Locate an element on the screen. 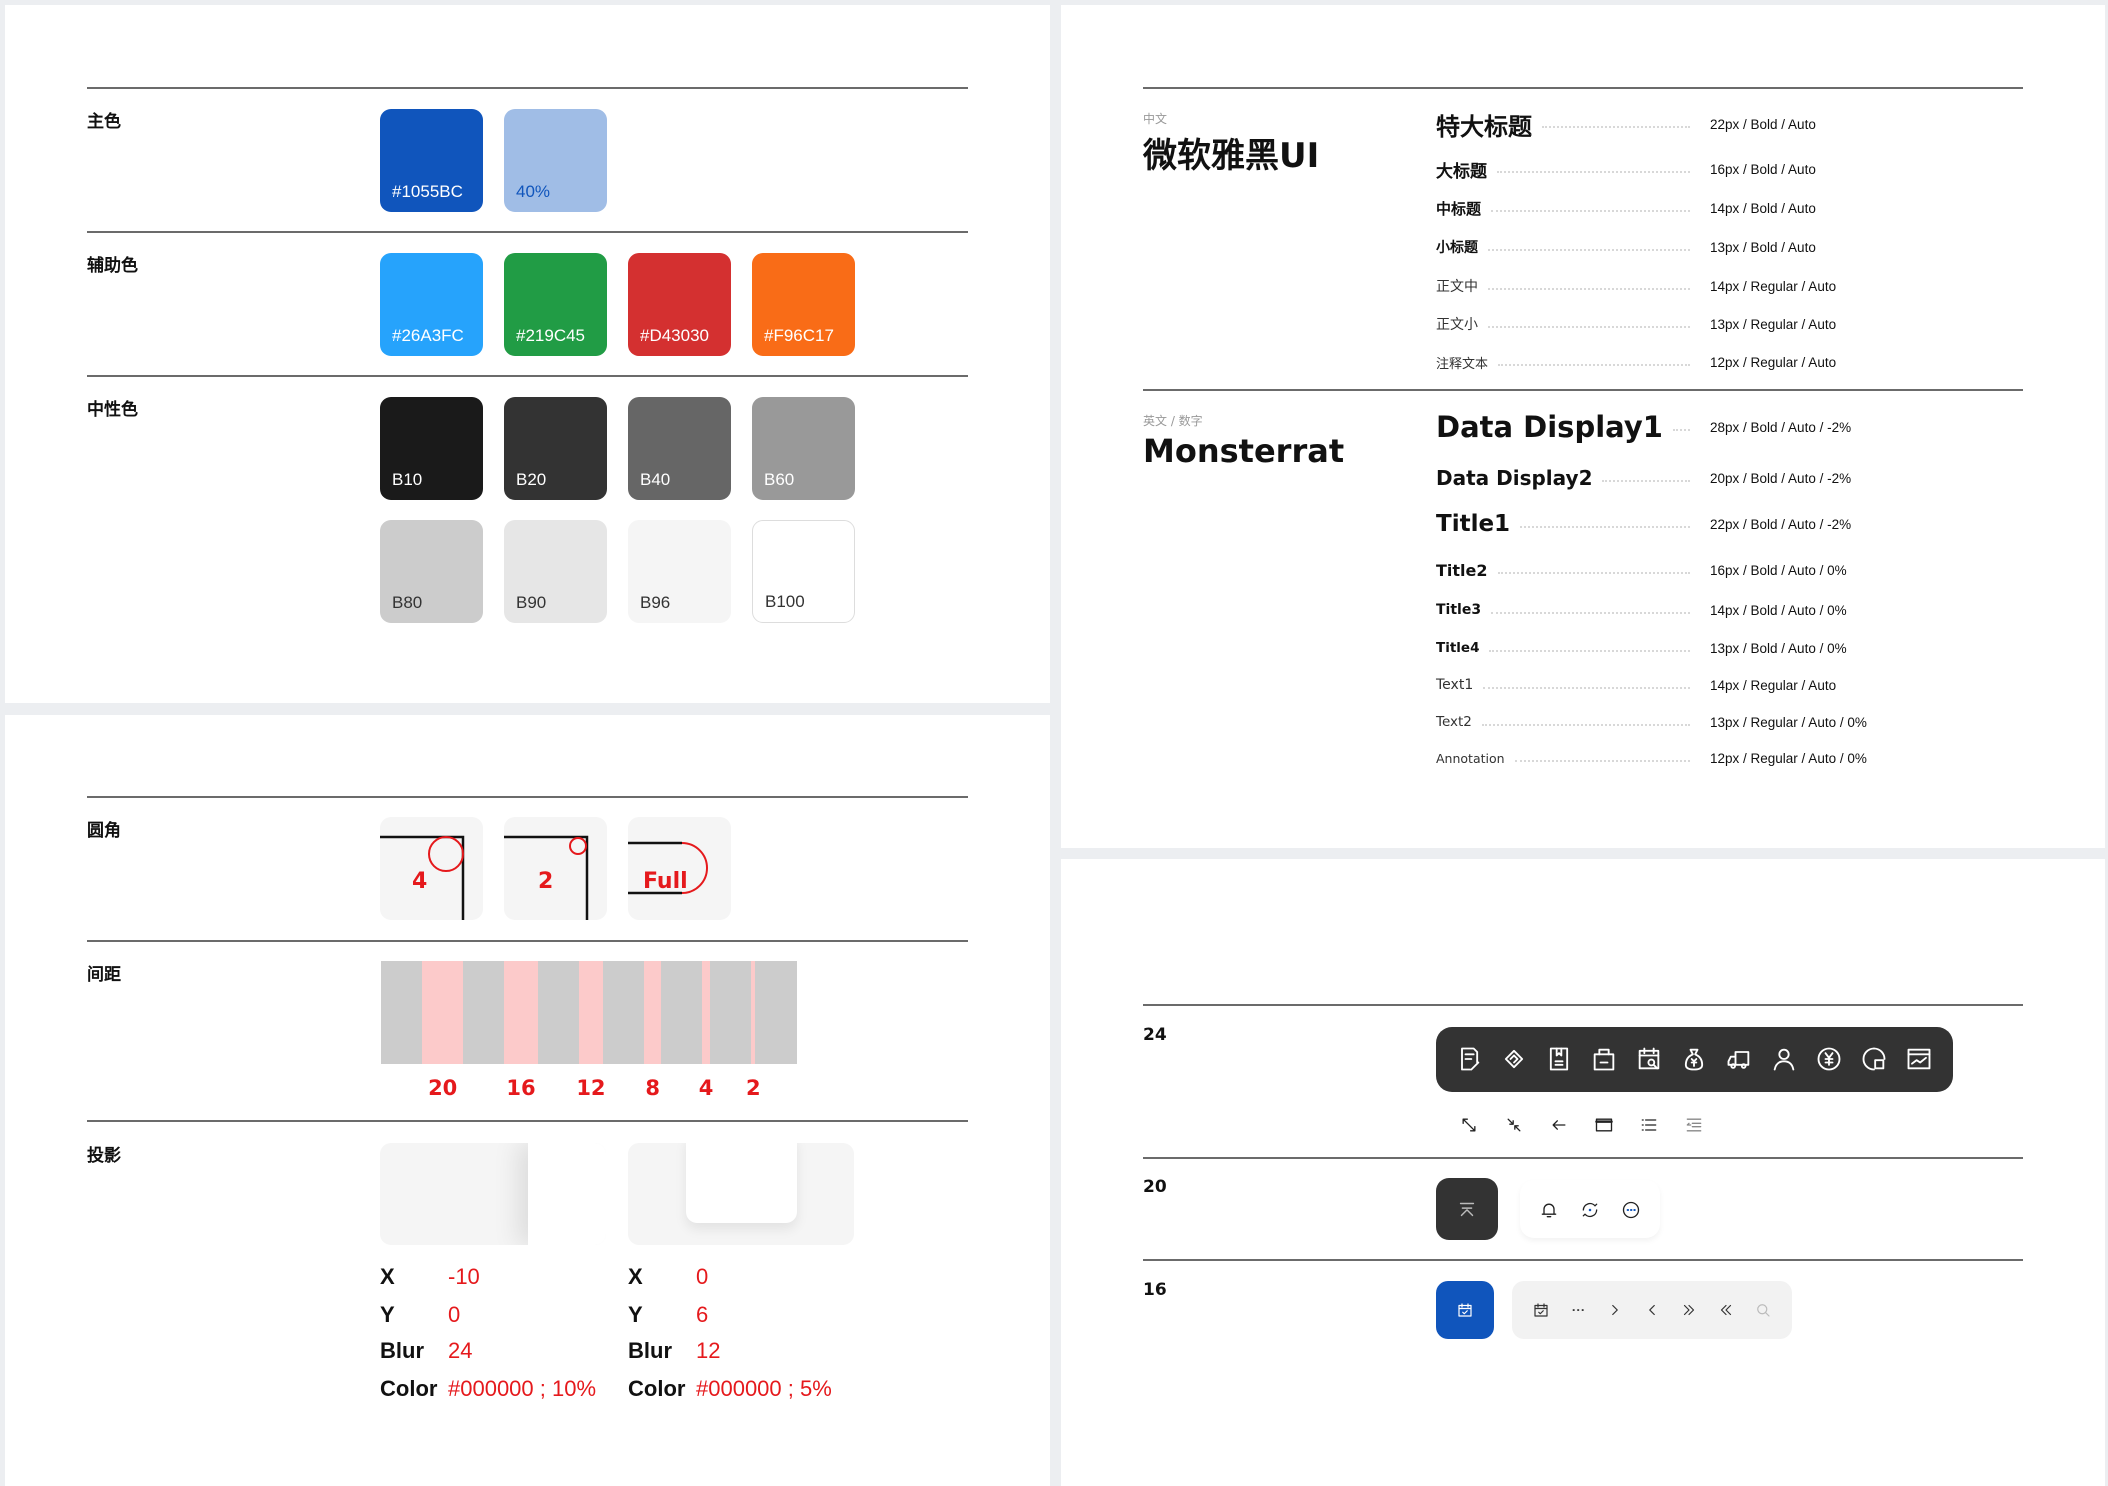 The image size is (2108, 1486). bookmark-document-icon is located at coordinates (1559, 1059).